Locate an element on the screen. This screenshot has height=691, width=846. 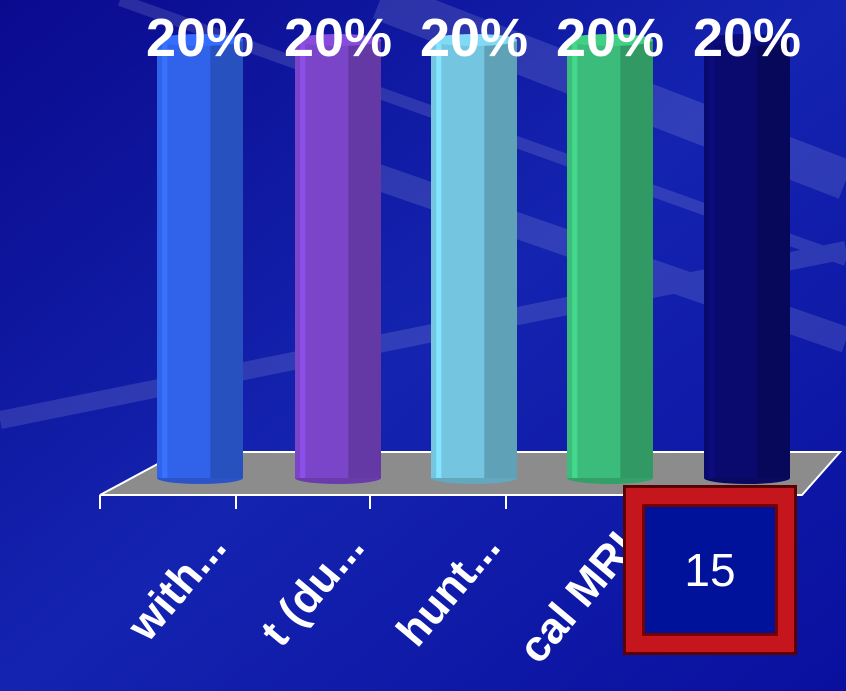
value-label-3: 20% is located at coordinates (474, 38).